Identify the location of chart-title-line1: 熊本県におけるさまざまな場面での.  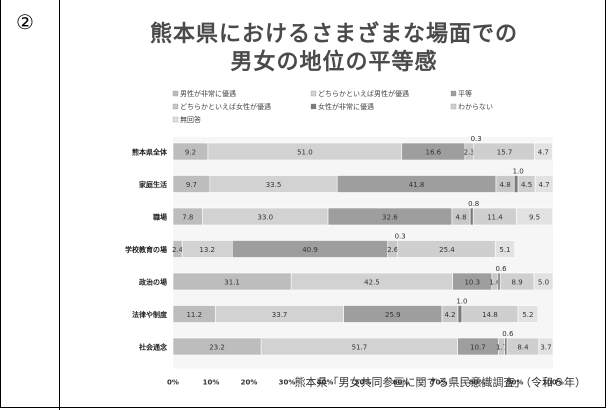
(333, 34).